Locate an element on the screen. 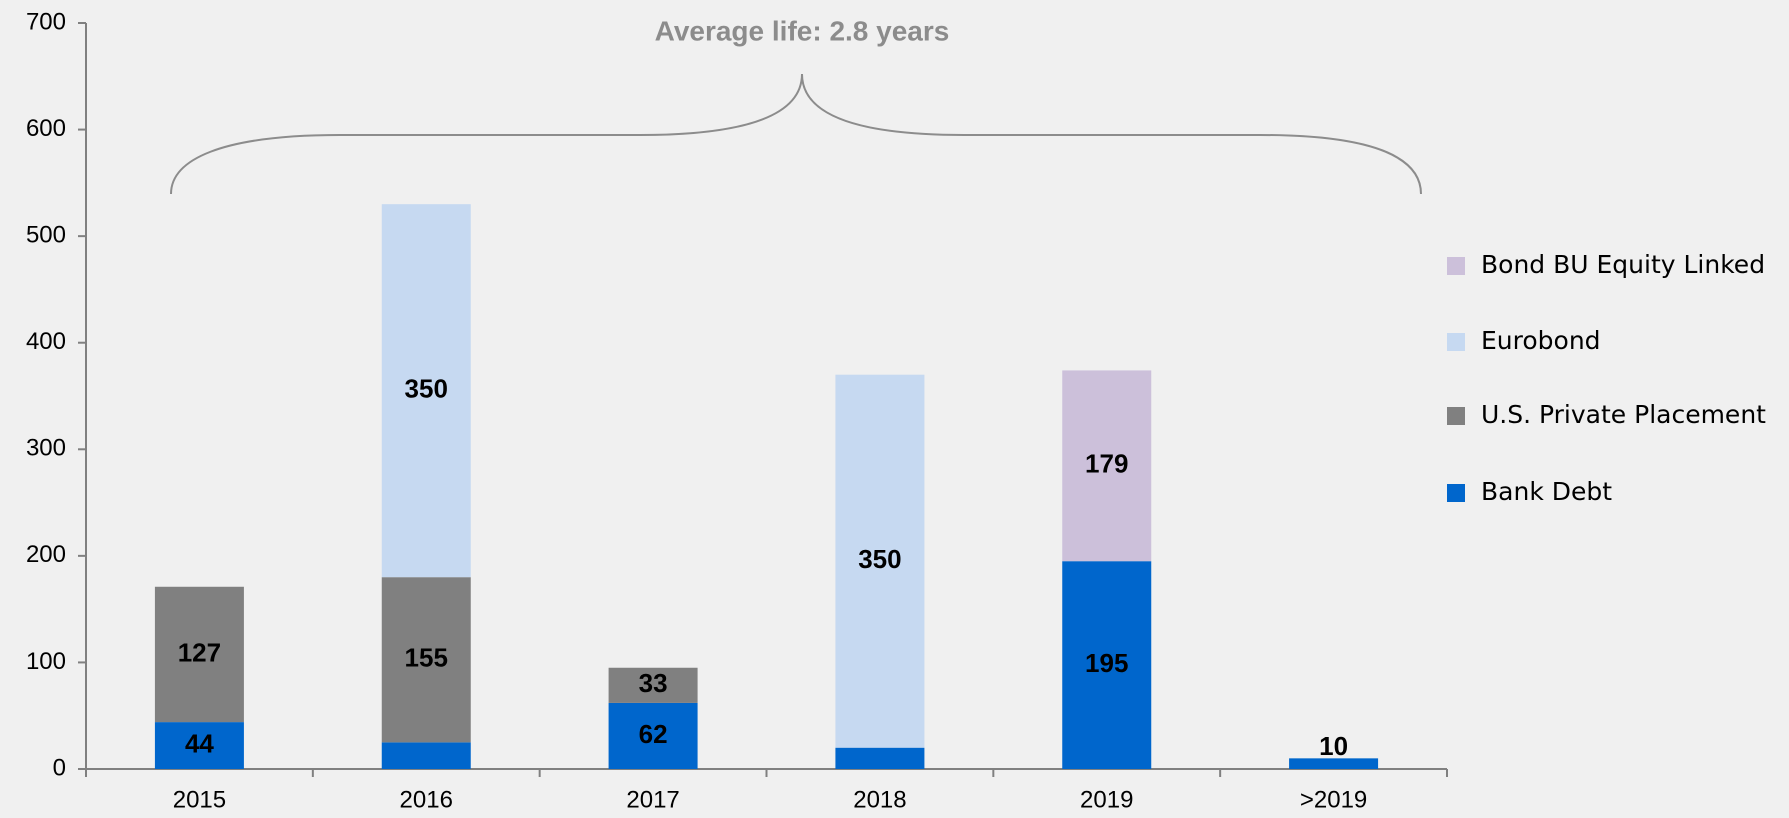 The height and width of the screenshot is (818, 1789). y-tick-label: 400 is located at coordinates (46, 341).